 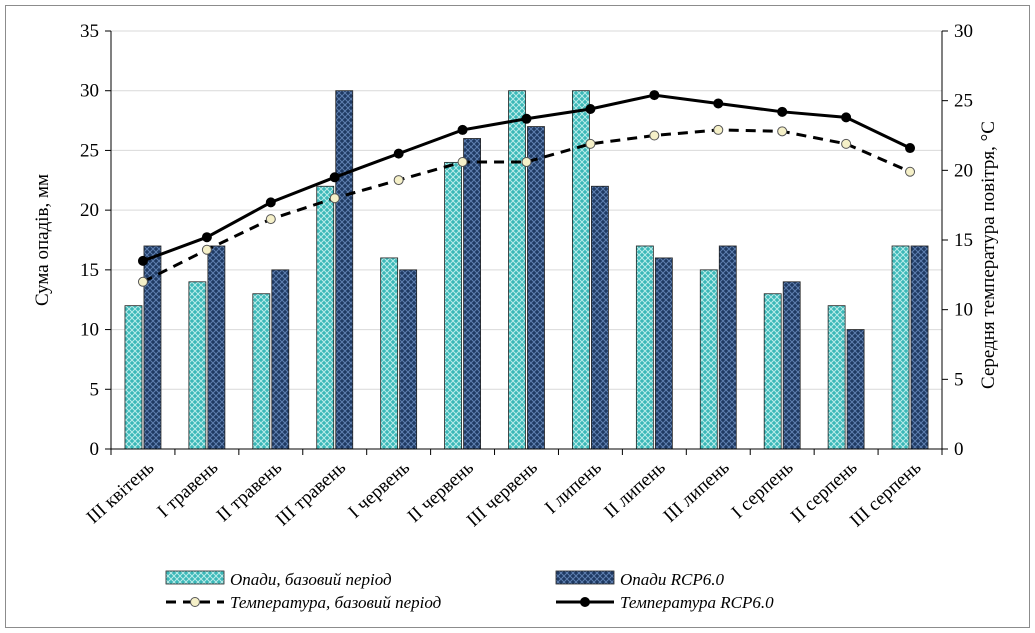 What do you see at coordinates (89, 210) in the screenshot?
I see `y-tick-label-left: 20` at bounding box center [89, 210].